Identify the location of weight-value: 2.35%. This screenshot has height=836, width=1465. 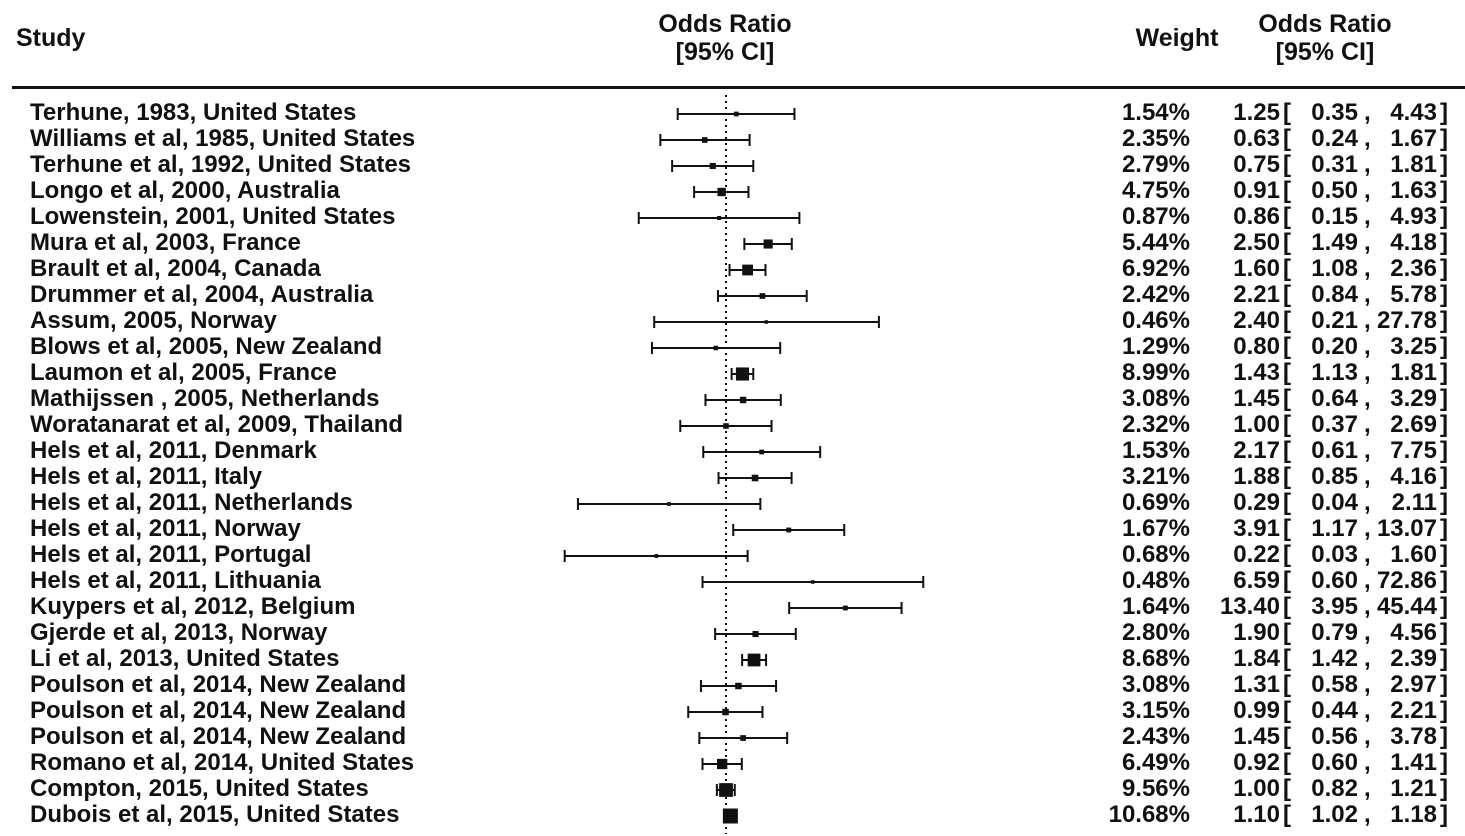
(1155, 138).